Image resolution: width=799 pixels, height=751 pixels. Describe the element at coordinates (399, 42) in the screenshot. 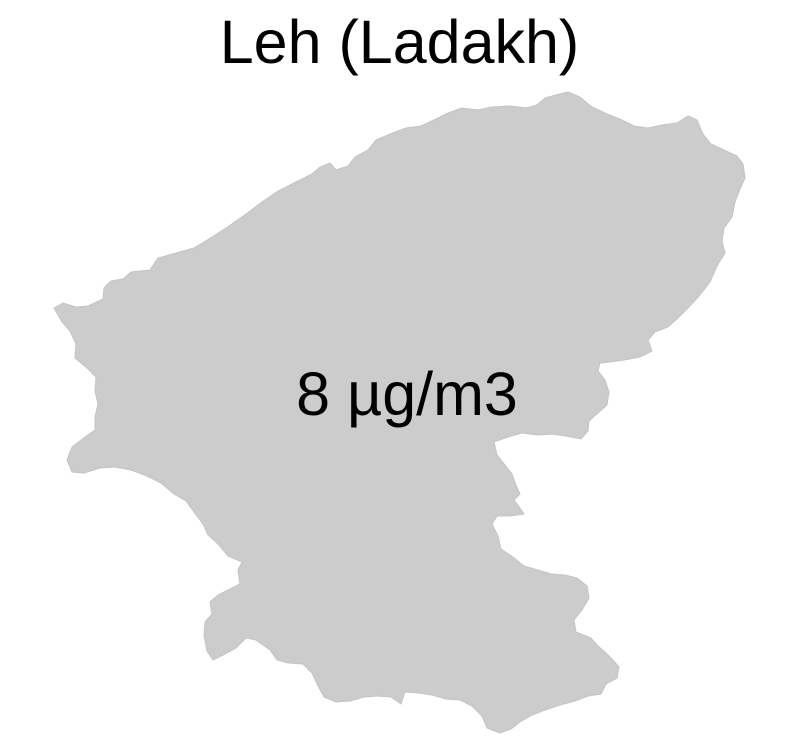

I see `map-title: Leh (Ladakh)` at that location.